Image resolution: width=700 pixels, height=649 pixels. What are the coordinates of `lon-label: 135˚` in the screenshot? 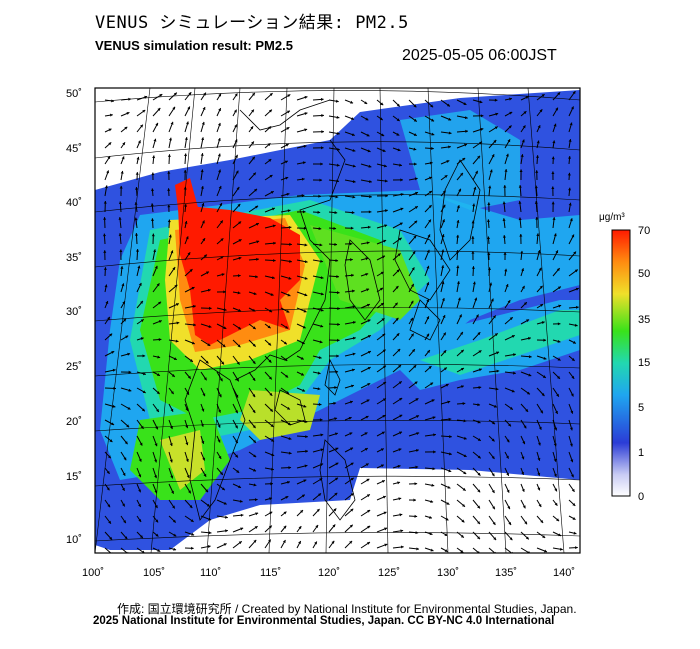 It's located at (506, 573).